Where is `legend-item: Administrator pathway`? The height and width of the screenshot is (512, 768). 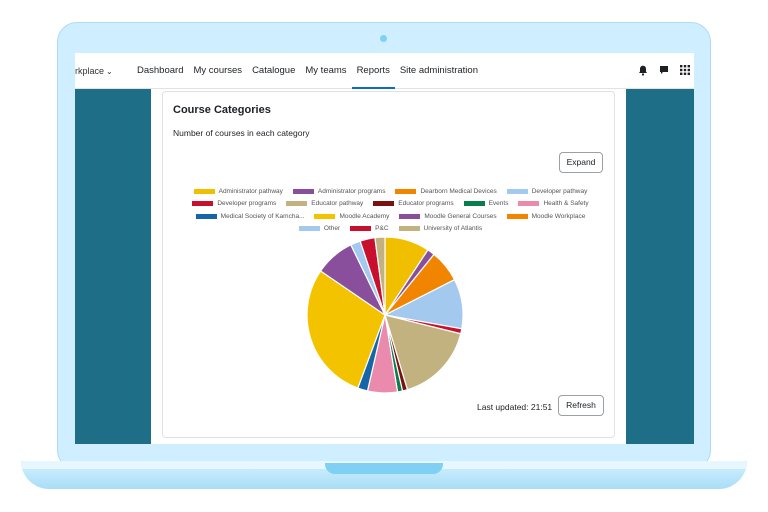
legend-item: Administrator pathway is located at coordinates (238, 191).